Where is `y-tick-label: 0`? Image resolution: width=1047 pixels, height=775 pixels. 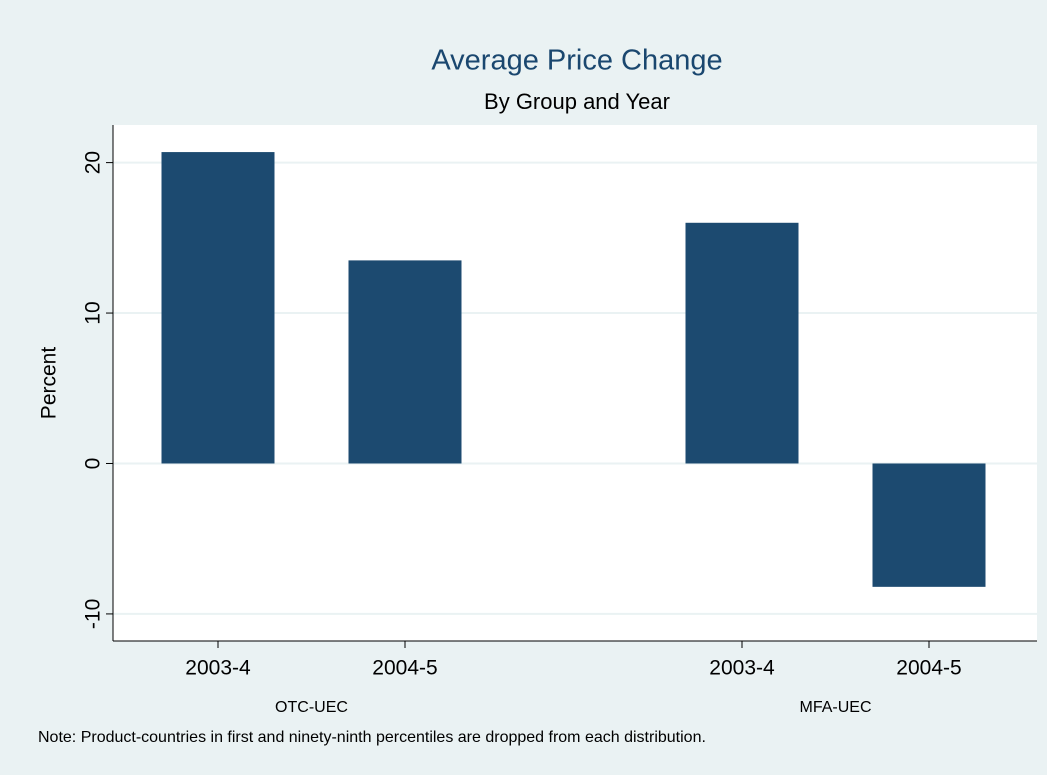 y-tick-label: 0 is located at coordinates (93, 464).